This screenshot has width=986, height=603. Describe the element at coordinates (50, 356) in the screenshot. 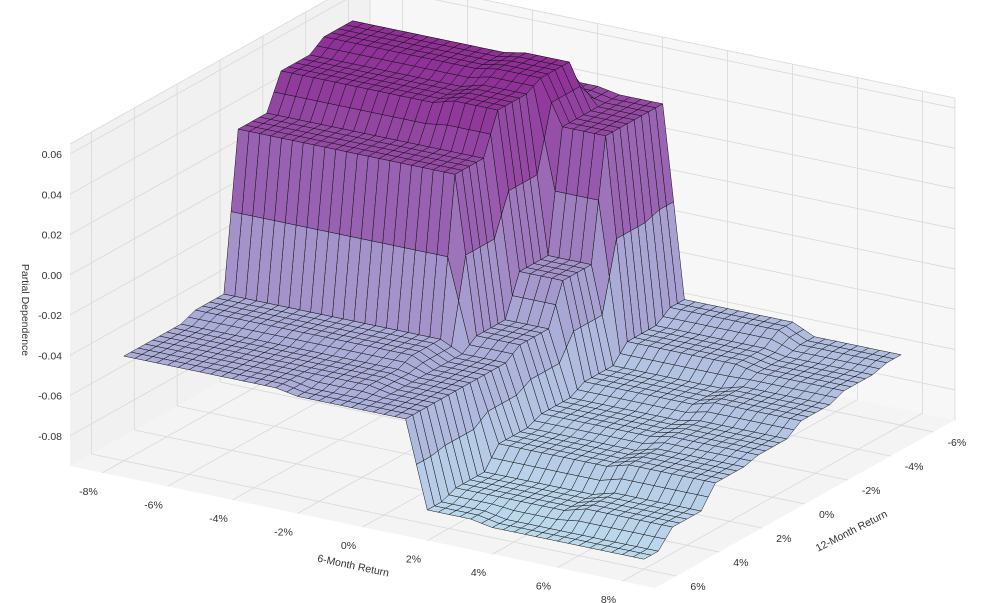

I see `z-tick-label: -0.04` at that location.